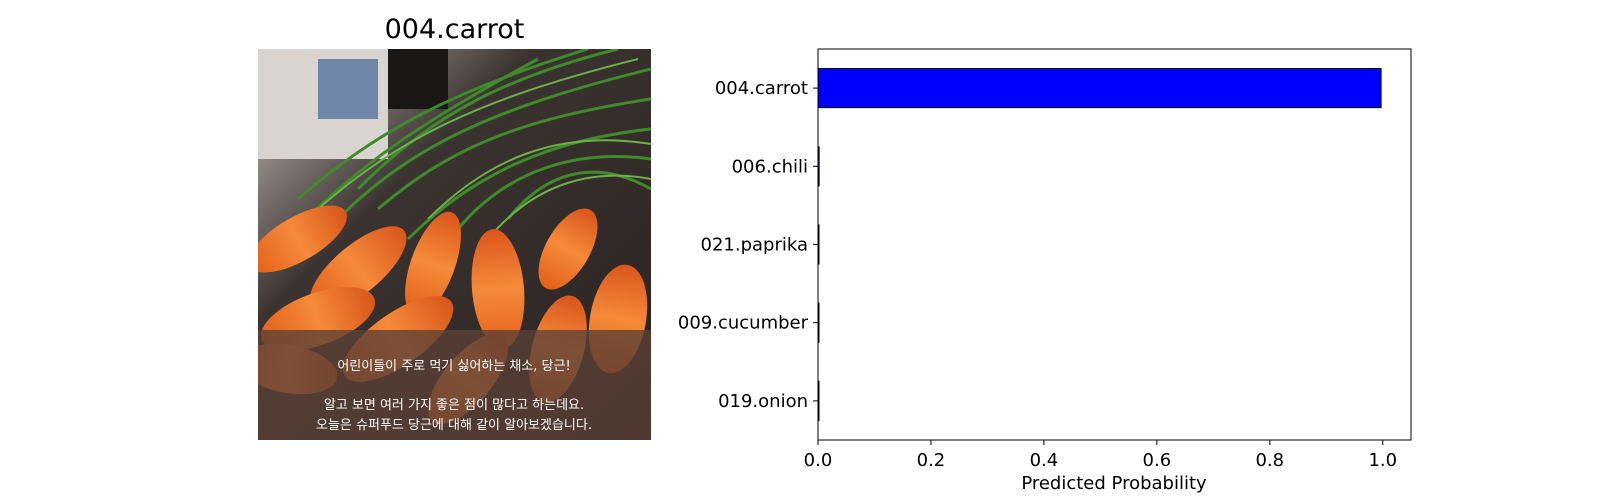 The height and width of the screenshot is (500, 1600). What do you see at coordinates (1099, 88) in the screenshot?
I see `bar-004-carrot` at bounding box center [1099, 88].